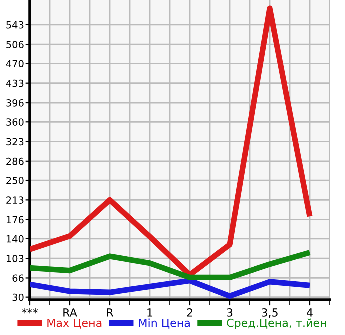 Image resolution: width=345 pixels, height=335 pixels. Describe the element at coordinates (110, 312) in the screenshot. I see `x-tick-label: R` at that location.